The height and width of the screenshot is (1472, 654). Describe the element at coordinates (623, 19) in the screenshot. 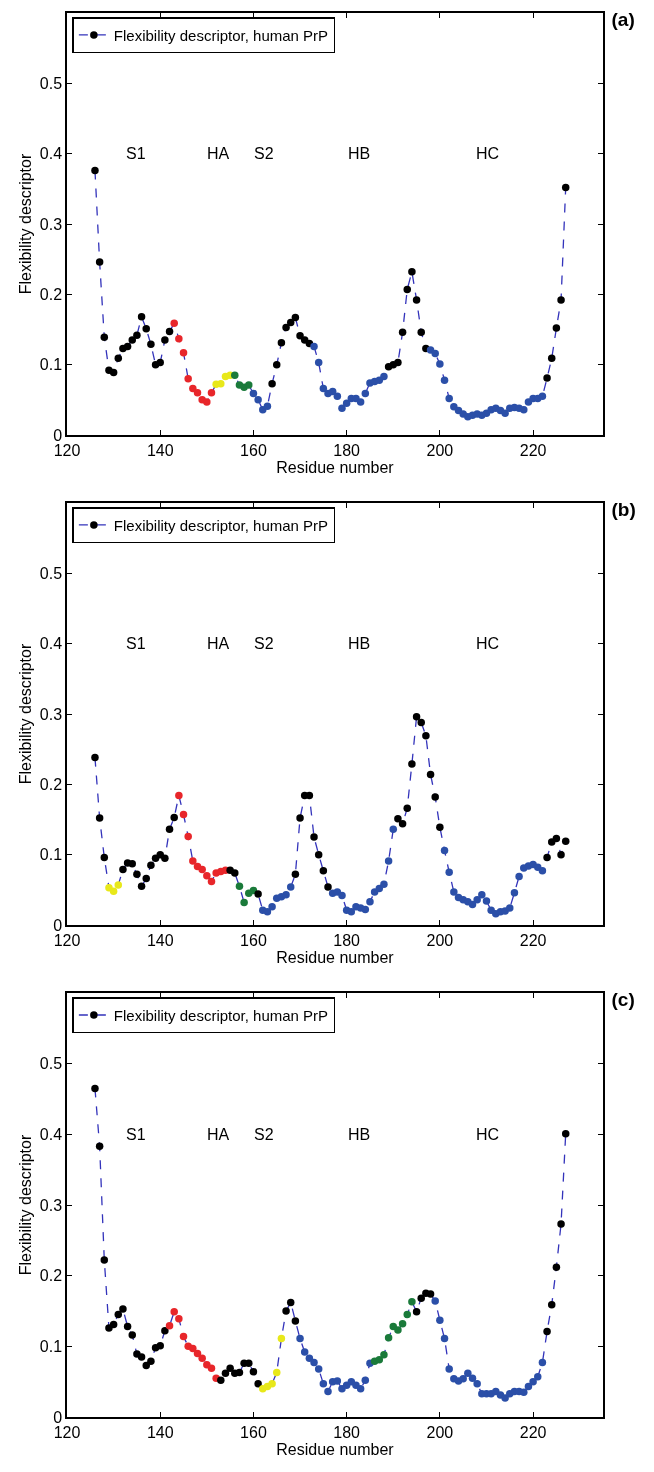

I see `chart-title: (a)` at that location.